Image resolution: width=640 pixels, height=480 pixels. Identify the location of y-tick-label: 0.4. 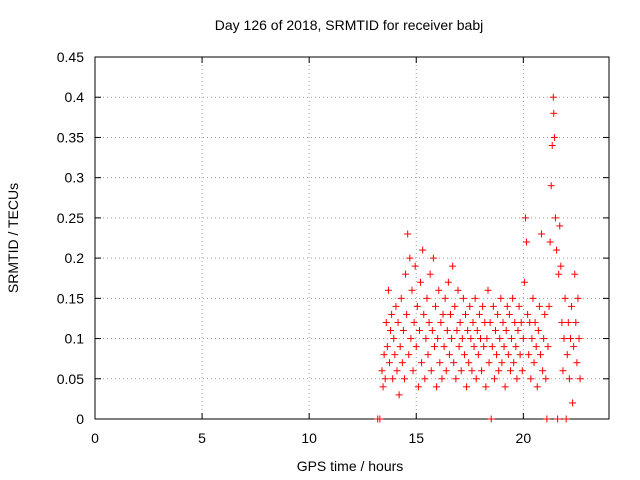
(75, 97).